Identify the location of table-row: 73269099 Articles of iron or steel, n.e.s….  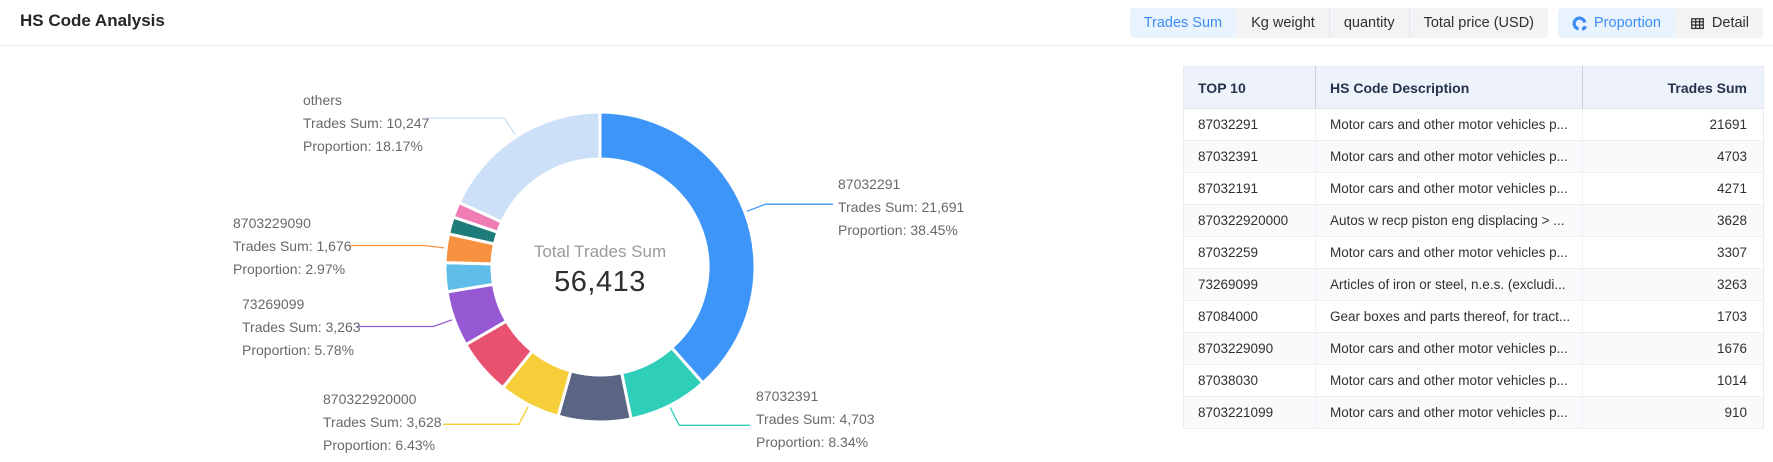
(1473, 284).